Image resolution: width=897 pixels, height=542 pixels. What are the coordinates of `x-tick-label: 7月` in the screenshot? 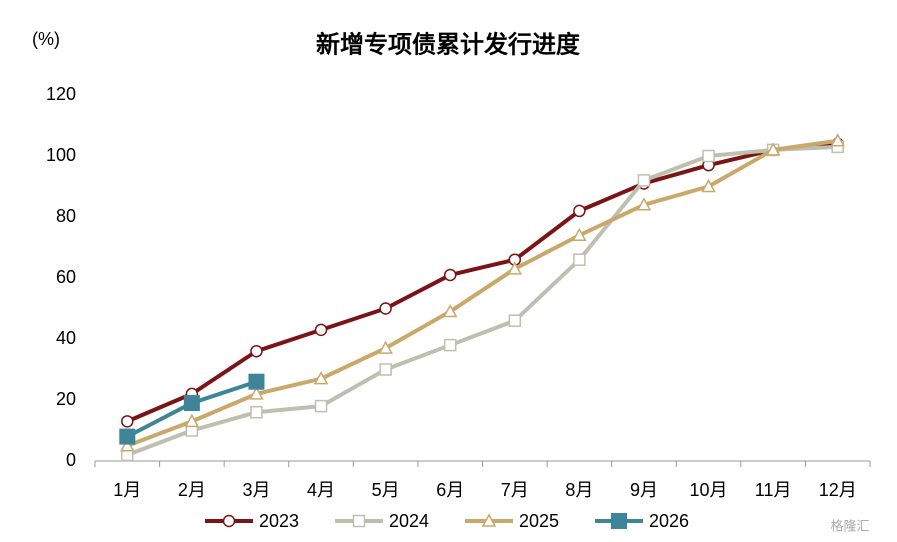 It's located at (515, 490).